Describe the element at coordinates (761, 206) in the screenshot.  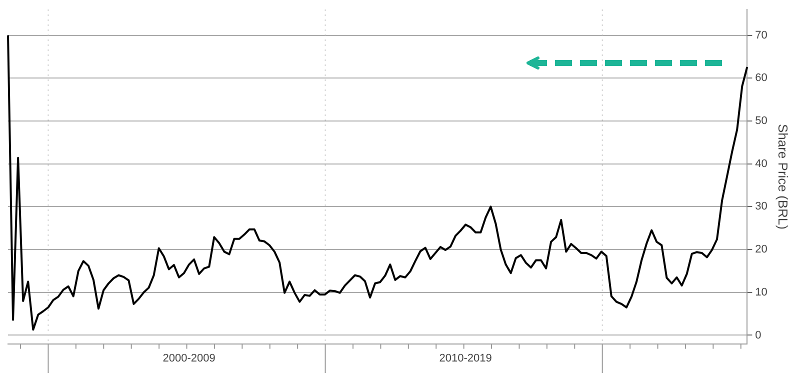
I see `y-tick-label: 30` at that location.